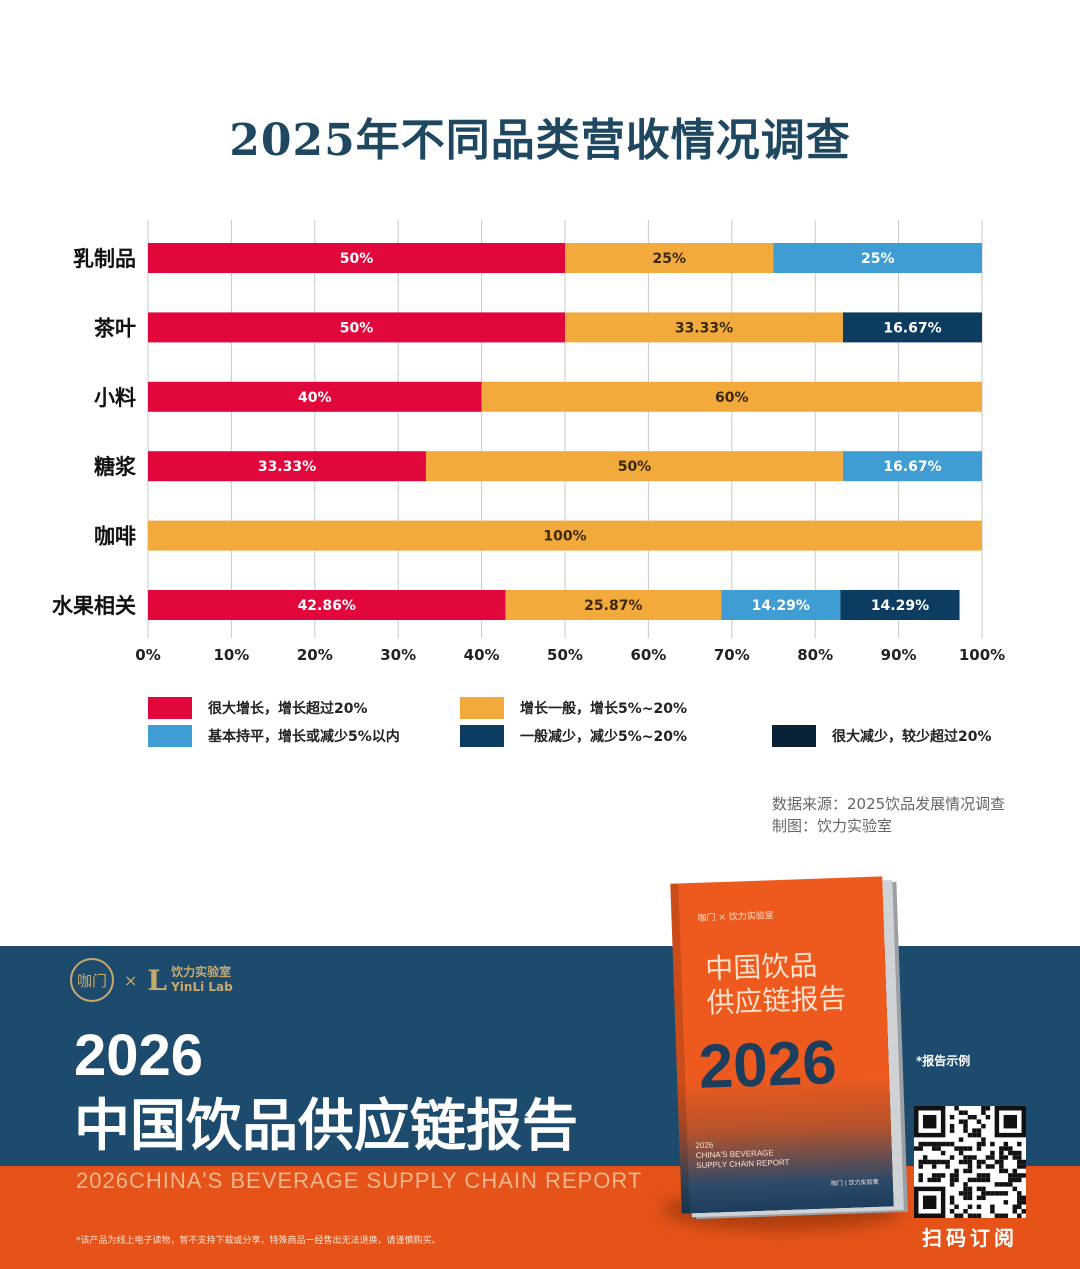  I want to click on data-label: 40%, so click(315, 398).